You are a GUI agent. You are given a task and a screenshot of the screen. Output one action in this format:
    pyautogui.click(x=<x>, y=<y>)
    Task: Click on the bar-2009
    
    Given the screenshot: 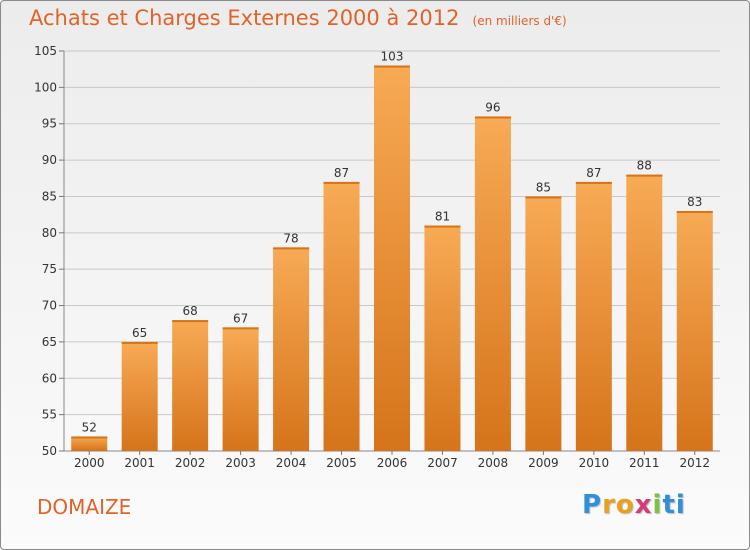 What is the action you would take?
    pyautogui.click(x=543, y=323)
    